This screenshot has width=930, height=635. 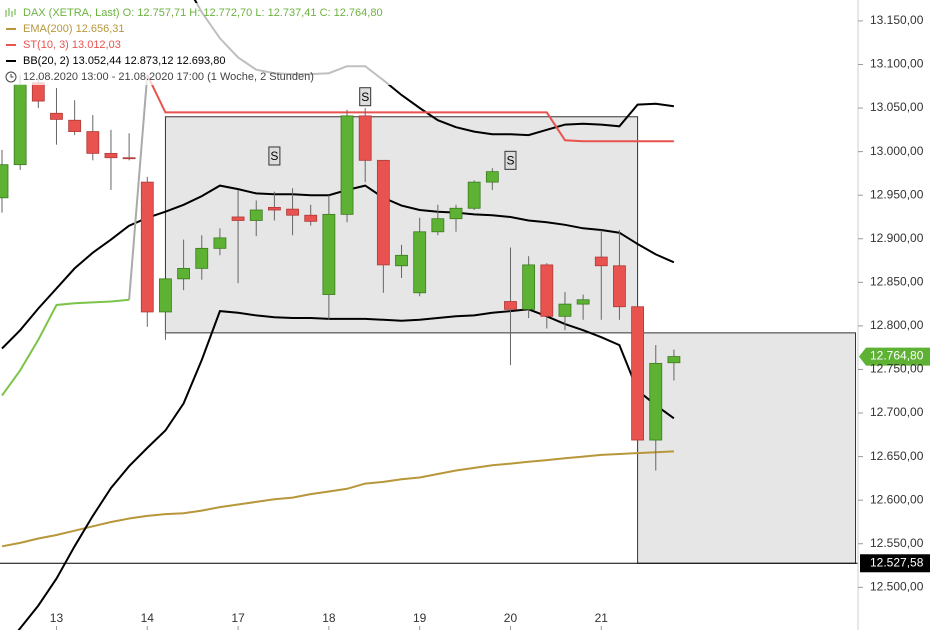 I want to click on supertrend-switch, so click(x=138, y=187).